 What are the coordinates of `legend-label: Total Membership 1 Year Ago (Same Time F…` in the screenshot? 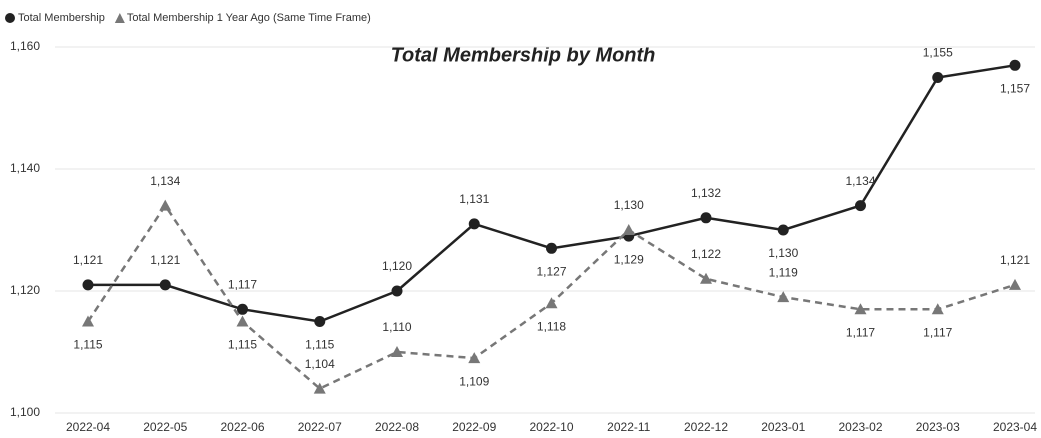 It's located at (249, 18).